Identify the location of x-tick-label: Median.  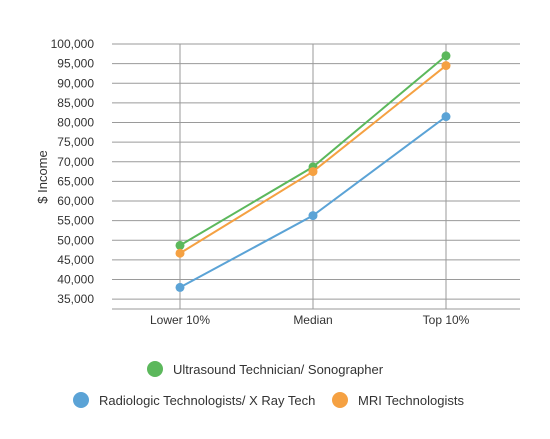
(312, 320).